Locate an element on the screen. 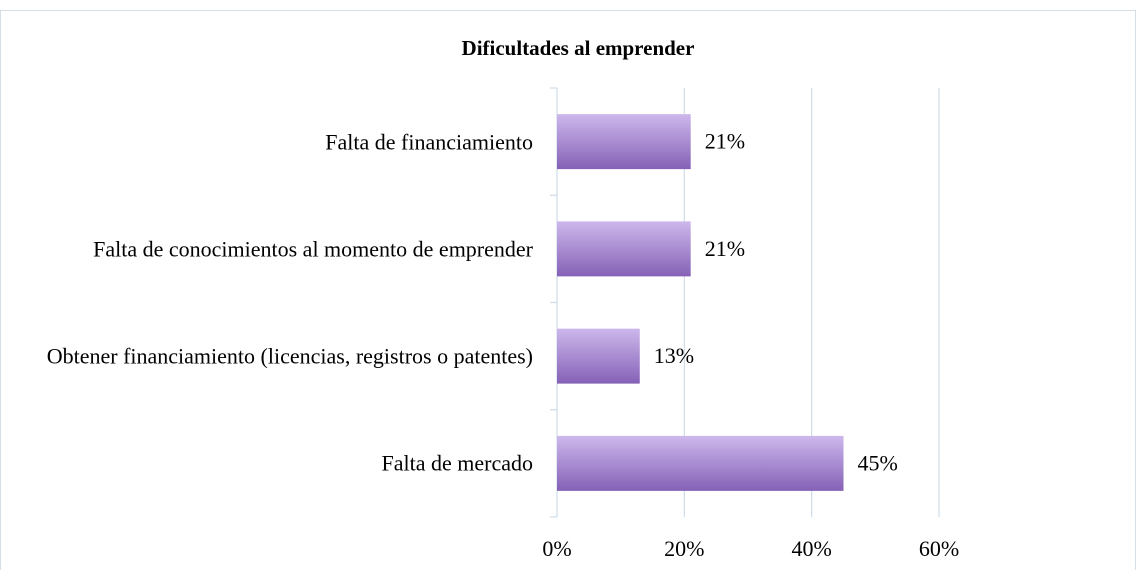 This screenshot has width=1137, height=570. x-tick-label: 20% is located at coordinates (684, 548).